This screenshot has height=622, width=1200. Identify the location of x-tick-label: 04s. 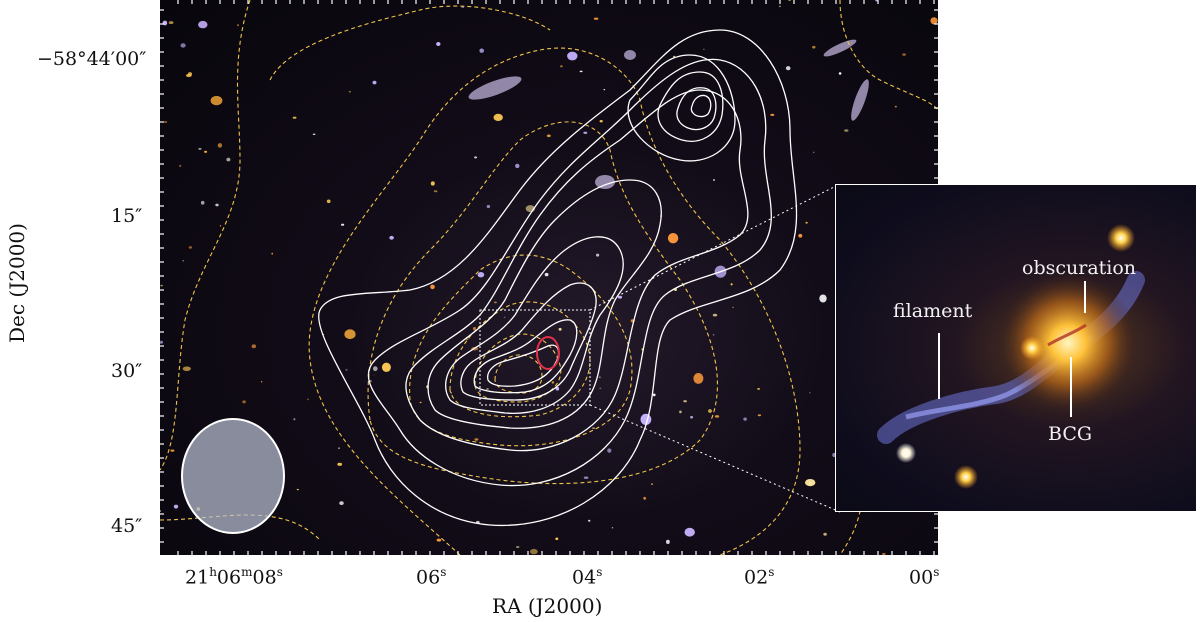
(587, 577).